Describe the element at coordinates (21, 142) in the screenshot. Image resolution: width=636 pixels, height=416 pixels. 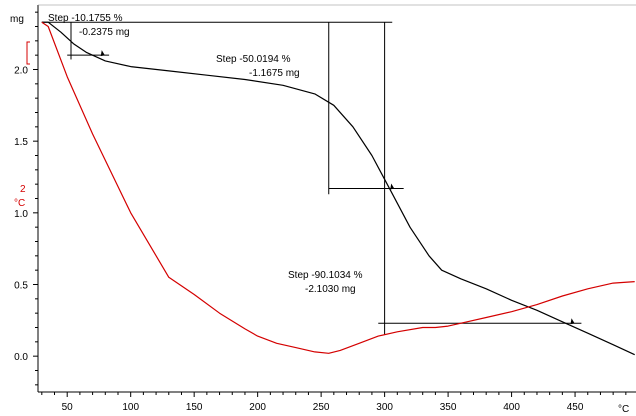
I see `y-tick-label: 1.5` at that location.